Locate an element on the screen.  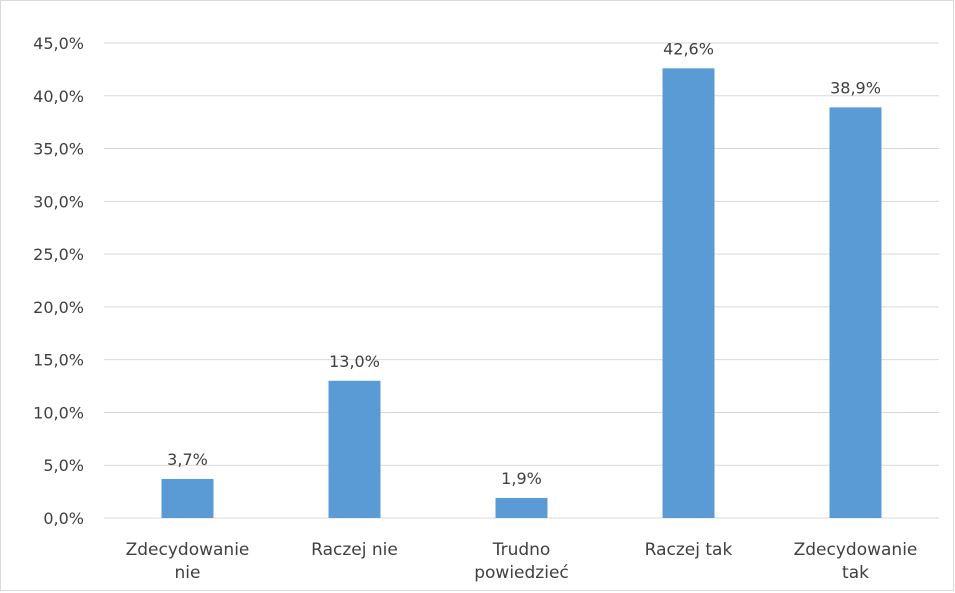
data-label: 42,6% is located at coordinates (688, 48).